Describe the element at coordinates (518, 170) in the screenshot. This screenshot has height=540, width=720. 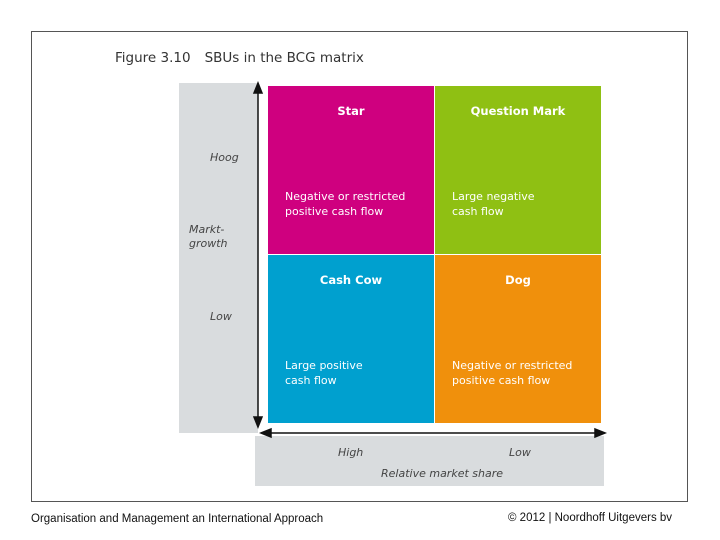
I see `quadrant-question-mark: Question Mark Large negative cash flow` at that location.